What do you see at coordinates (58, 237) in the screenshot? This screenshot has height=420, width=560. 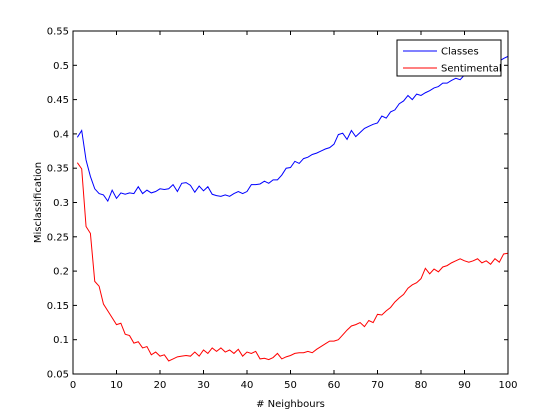 I see `y-tick-label: 0.25` at bounding box center [58, 237].